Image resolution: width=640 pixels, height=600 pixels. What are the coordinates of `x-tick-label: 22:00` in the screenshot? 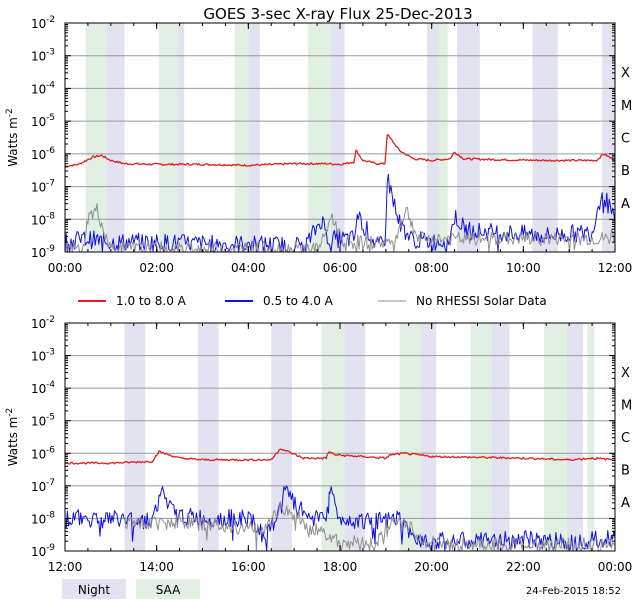 It's located at (523, 567).